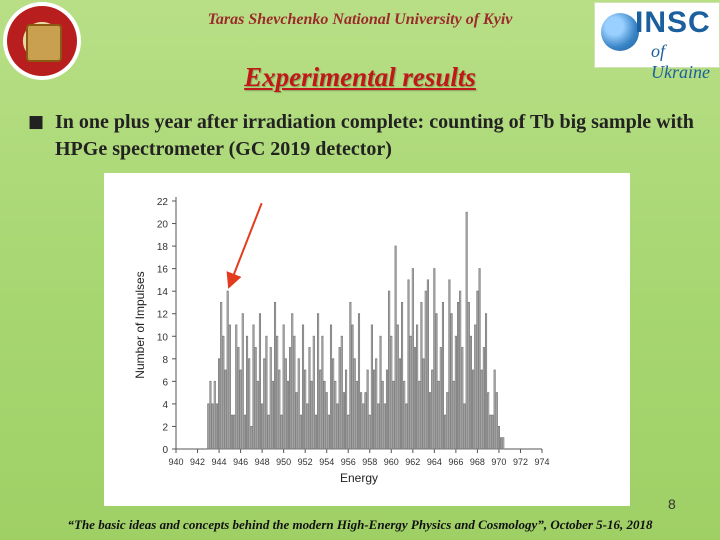 The image size is (720, 540). What do you see at coordinates (197, 462) in the screenshot?
I see `x-tick-label: 942` at bounding box center [197, 462].